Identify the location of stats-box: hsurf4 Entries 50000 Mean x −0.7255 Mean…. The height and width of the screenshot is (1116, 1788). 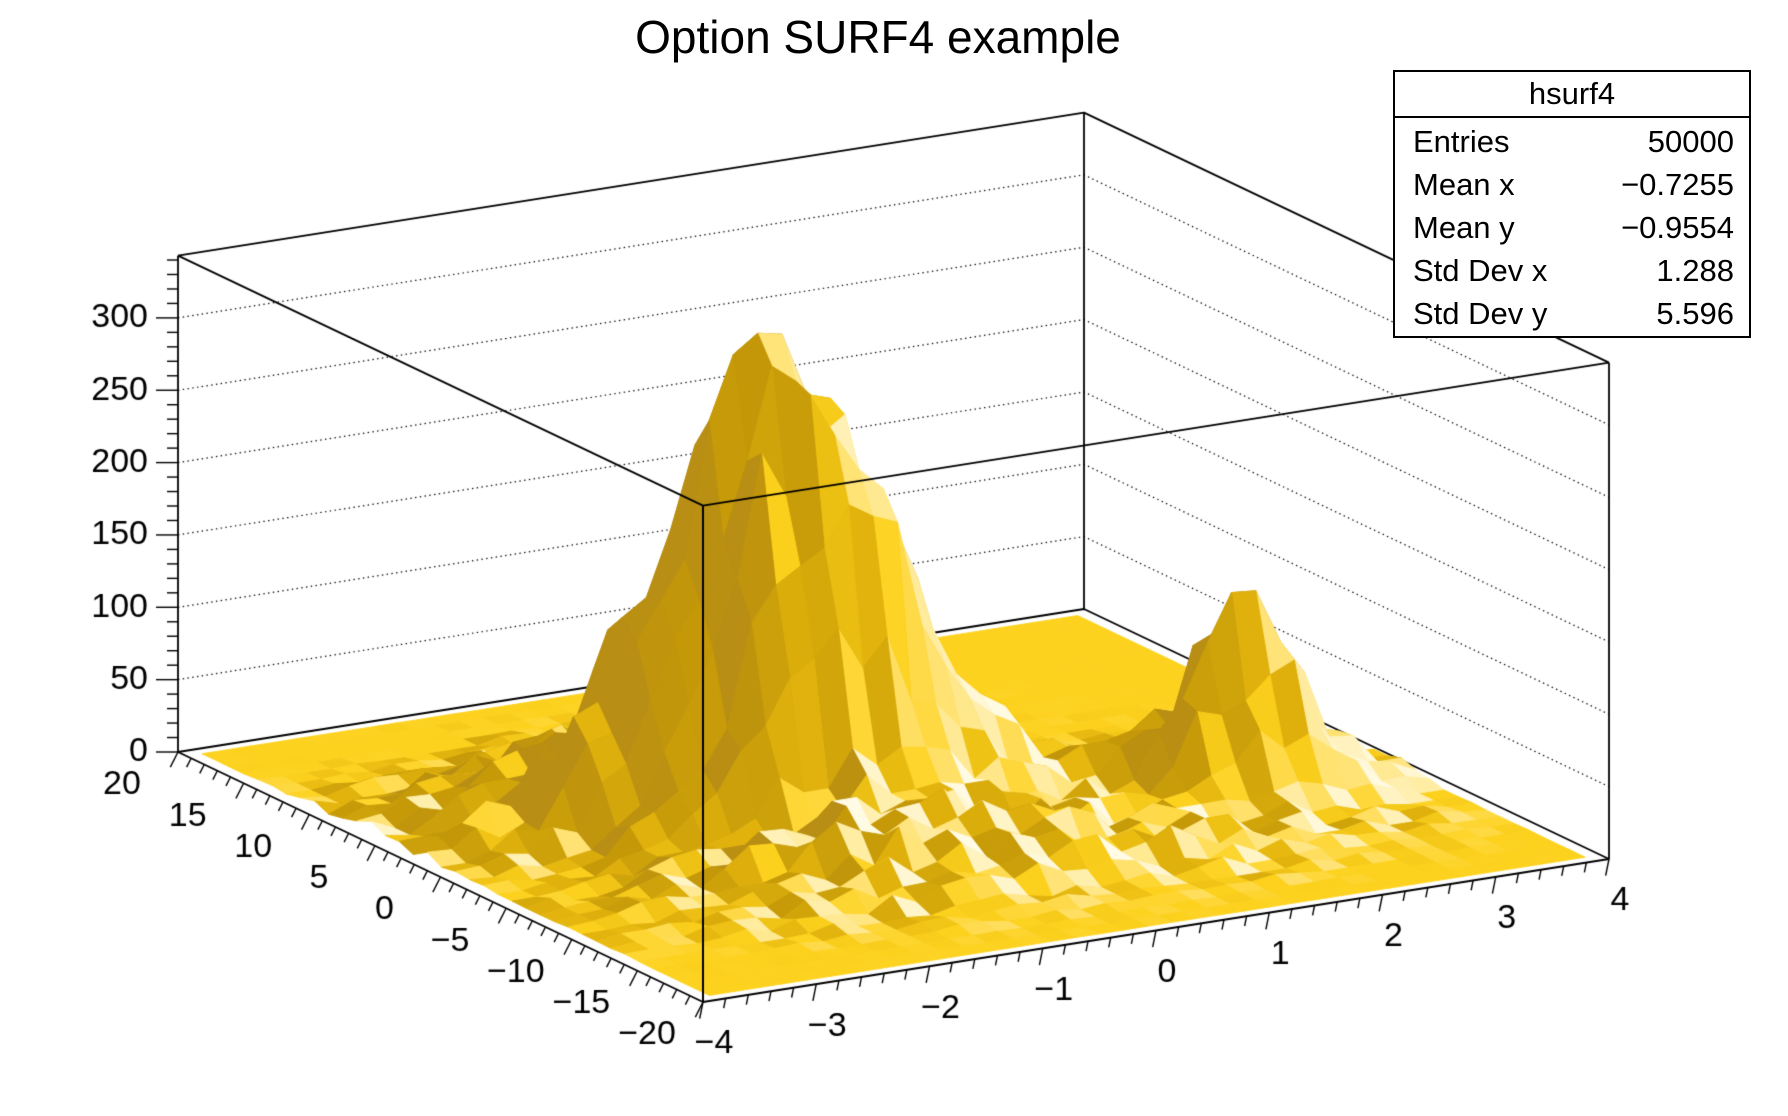
(1572, 204).